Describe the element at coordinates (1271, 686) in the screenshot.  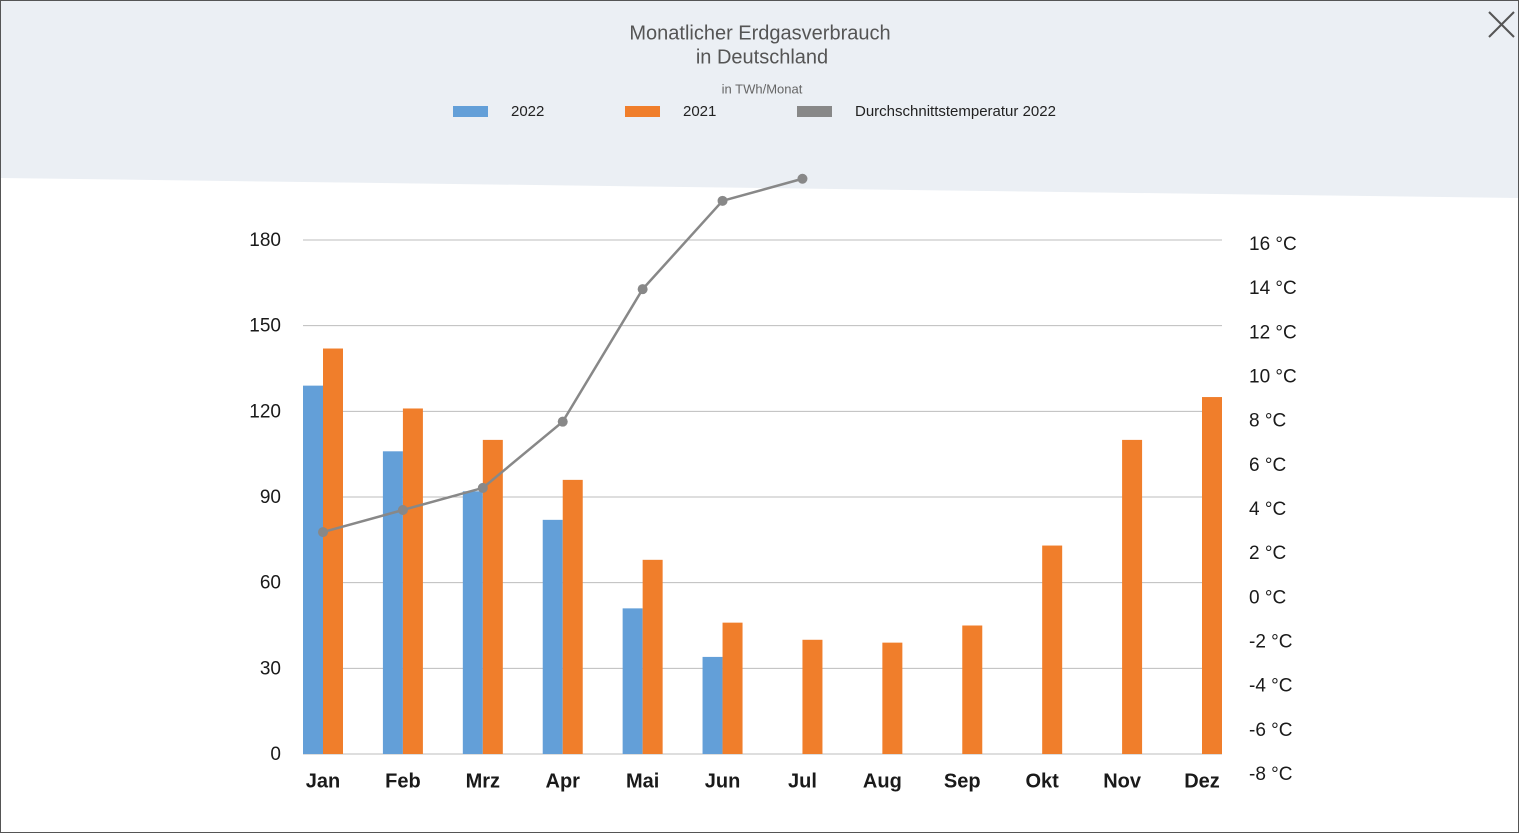
I see `y2-tick-label: -4 °C` at that location.